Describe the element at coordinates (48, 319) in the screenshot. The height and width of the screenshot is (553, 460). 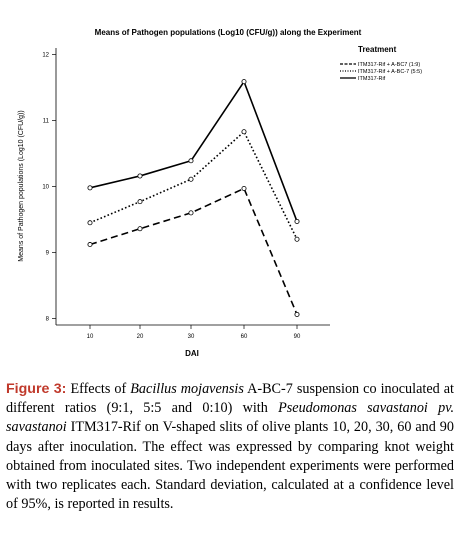
I see `y-tick-label: 8` at that location.